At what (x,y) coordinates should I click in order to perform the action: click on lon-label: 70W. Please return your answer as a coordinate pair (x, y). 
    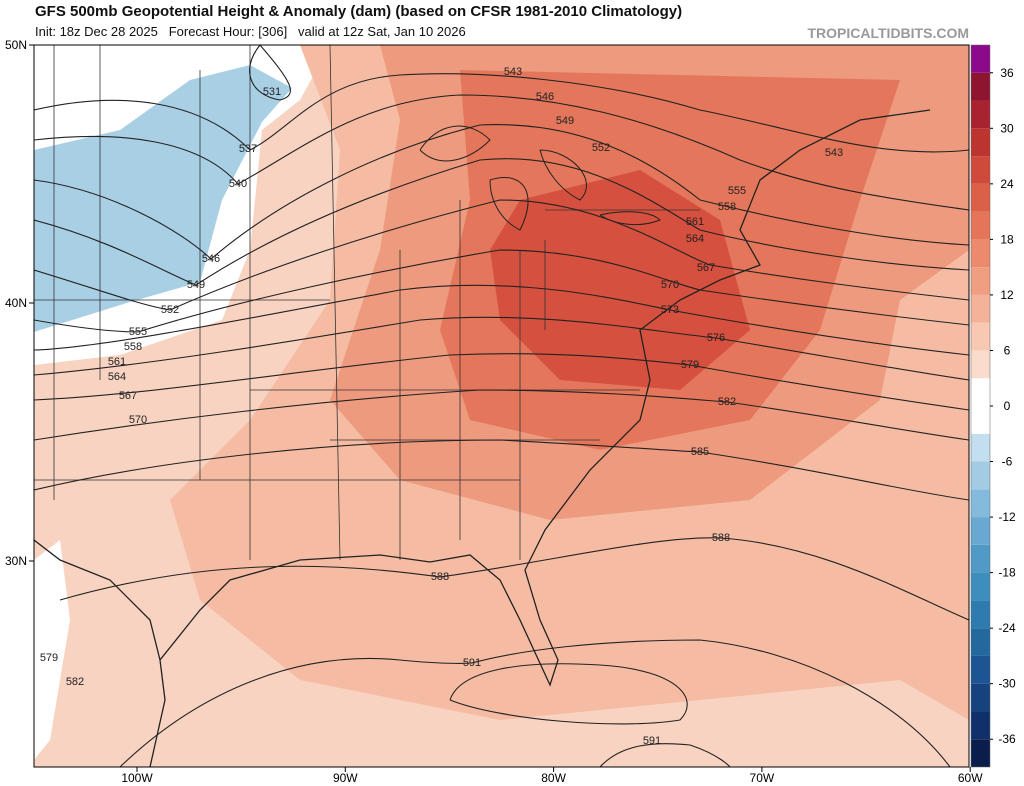
    Looking at the image, I should click on (762, 778).